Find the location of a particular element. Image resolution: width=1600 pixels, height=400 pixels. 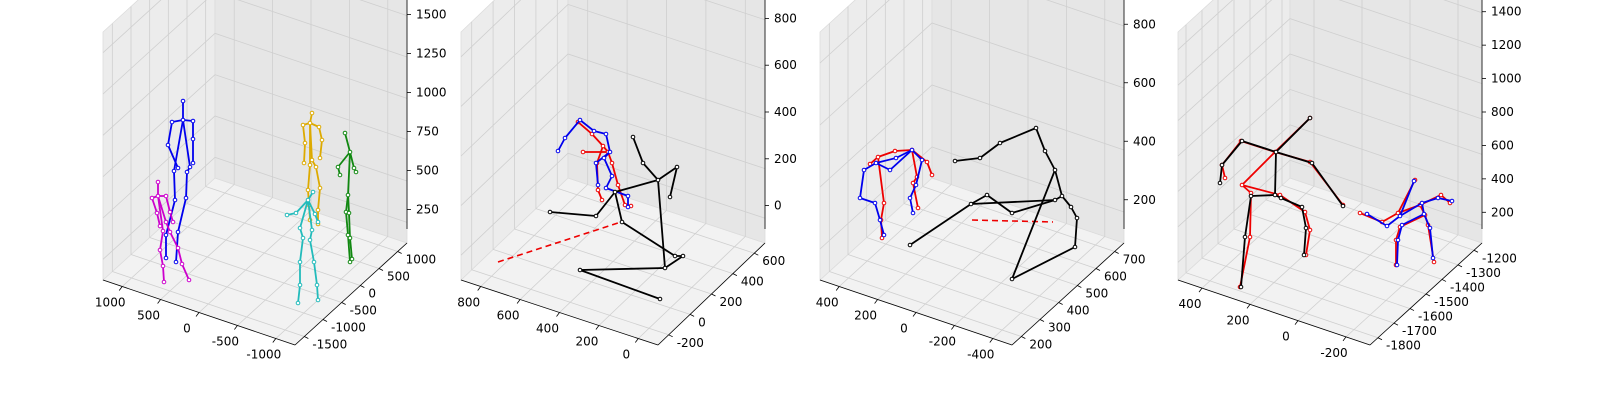

y-tick-label: -1200 is located at coordinates (1499, 258).